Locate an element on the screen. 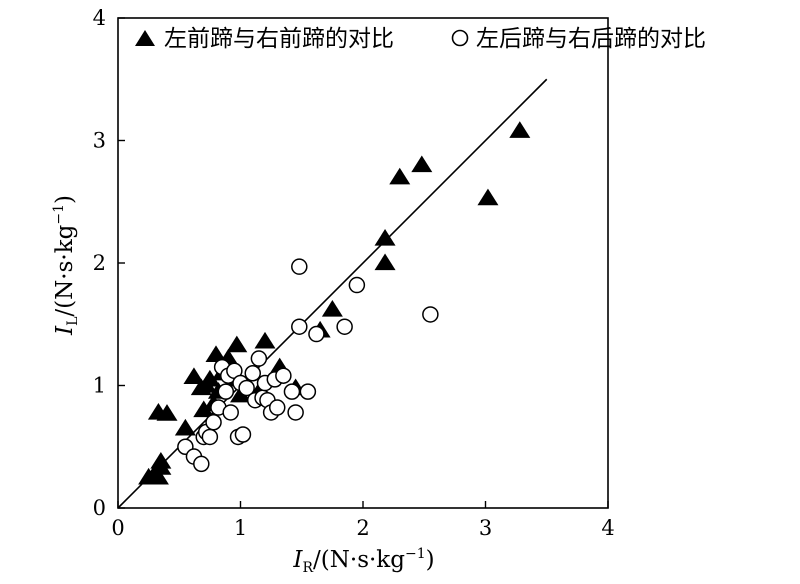  y-tick-label: 3 is located at coordinates (99, 141).